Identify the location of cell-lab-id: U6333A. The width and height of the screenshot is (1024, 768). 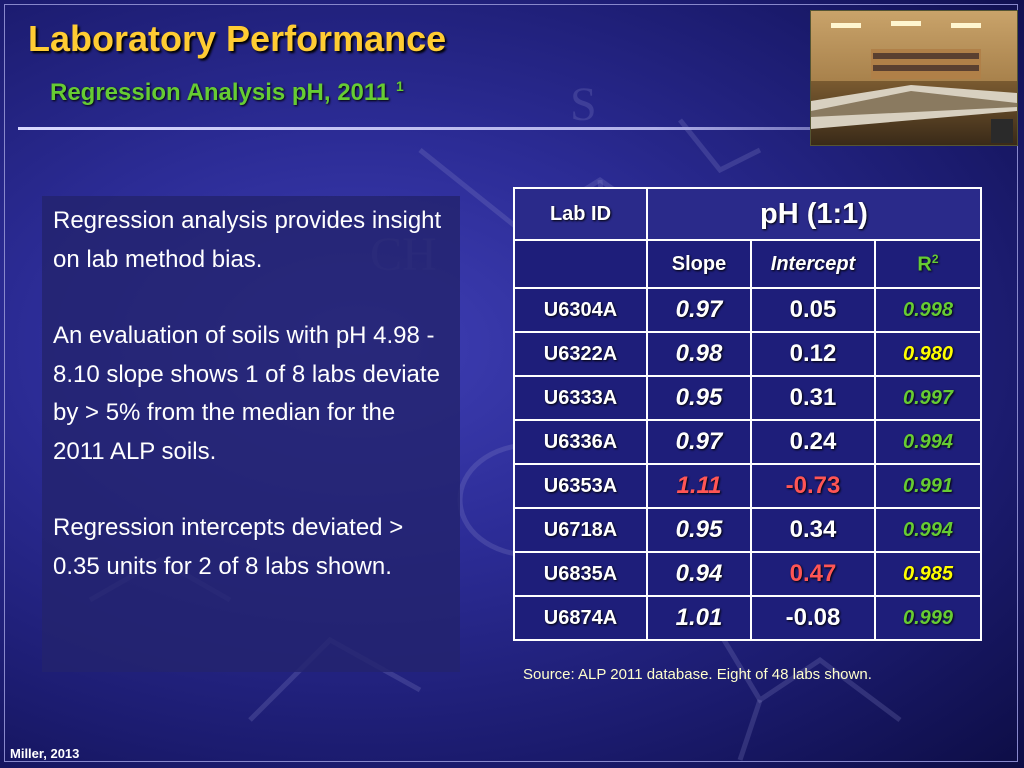
(580, 398).